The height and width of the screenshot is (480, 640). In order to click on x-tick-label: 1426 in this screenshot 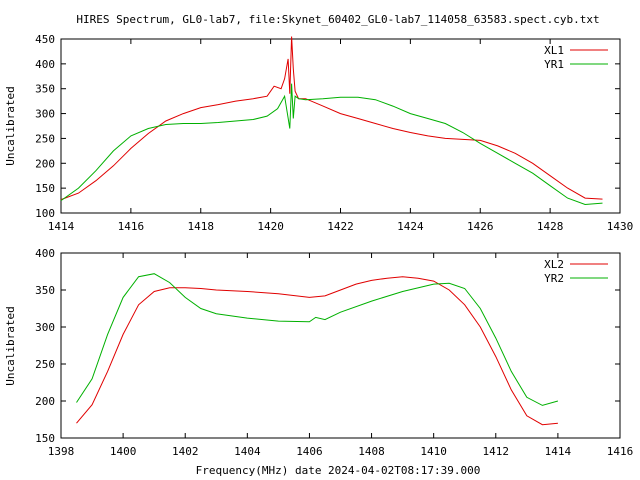, I will do `click(480, 226)`.